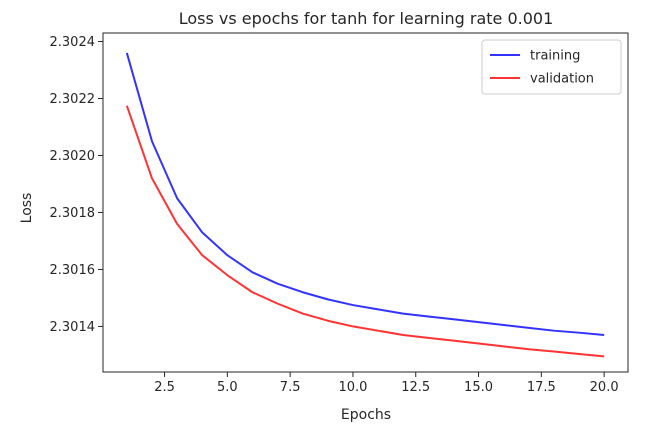  What do you see at coordinates (352, 387) in the screenshot?
I see `x-tick-label: 10.0` at bounding box center [352, 387].